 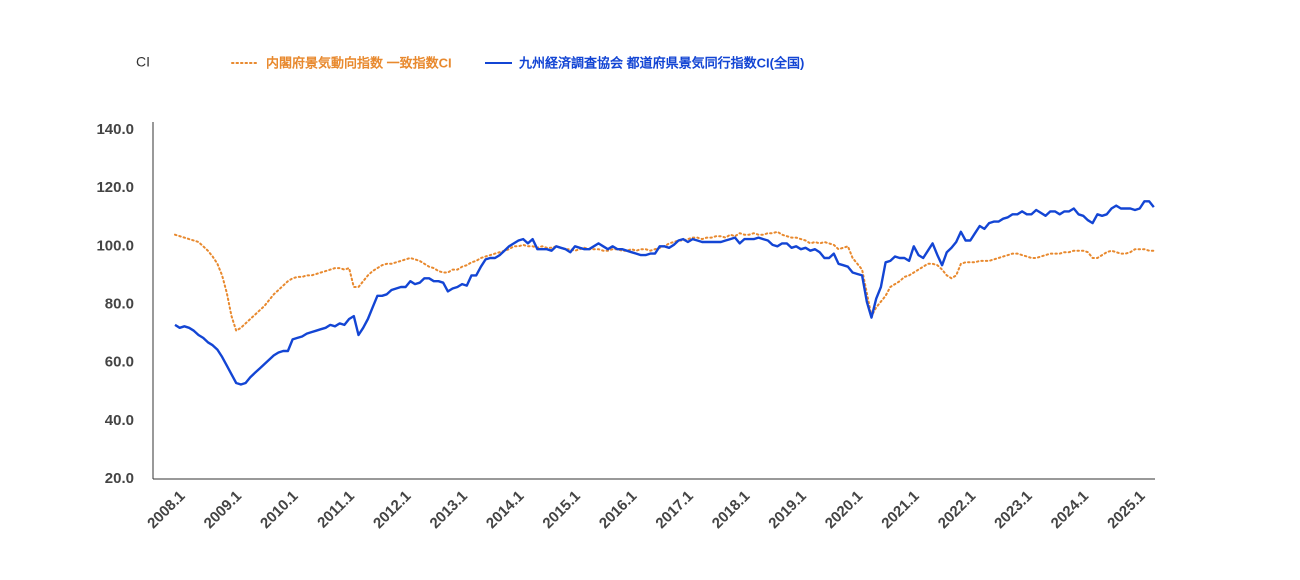 What do you see at coordinates (359, 62) in the screenshot?
I see `legend-label: 内閣府景気動向指数 一致指数CI` at bounding box center [359, 62].